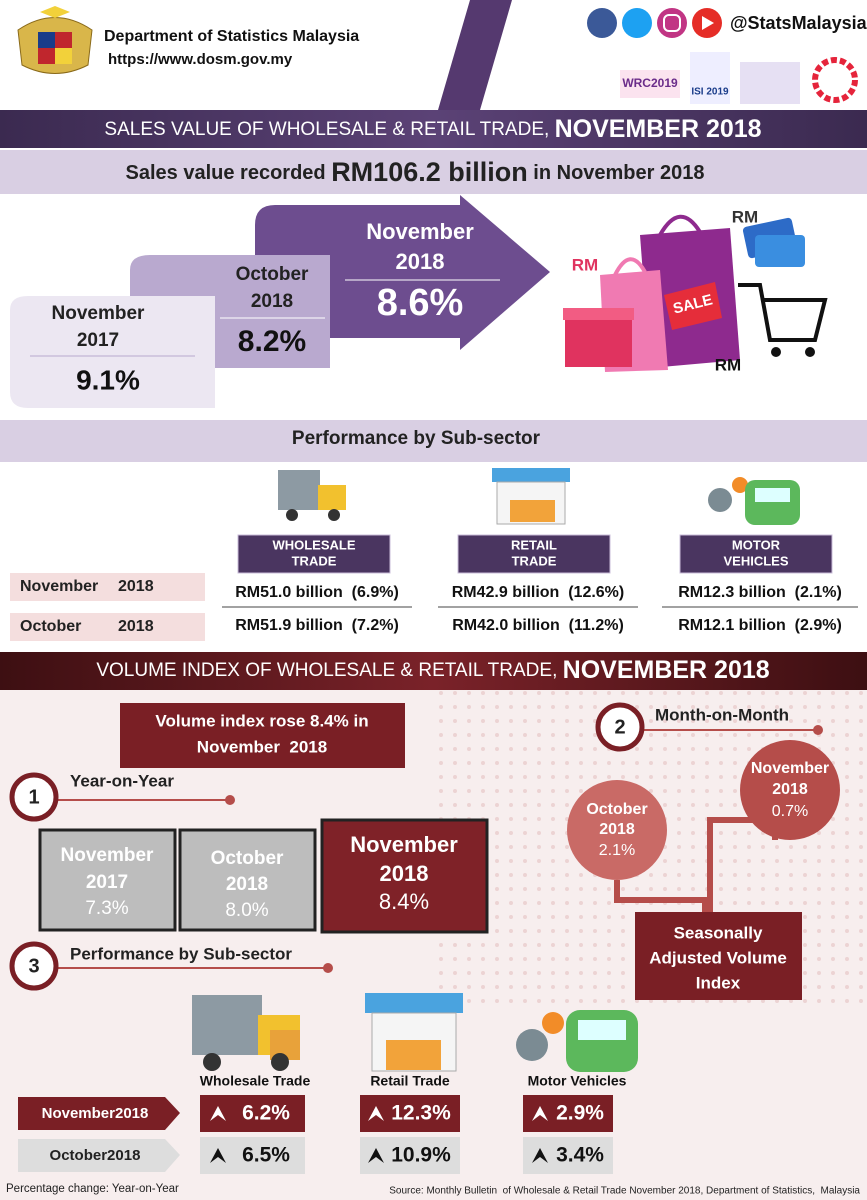 The width and height of the screenshot is (867, 1200). What do you see at coordinates (272, 274) in the screenshot?
I see `step-period: October` at bounding box center [272, 274].